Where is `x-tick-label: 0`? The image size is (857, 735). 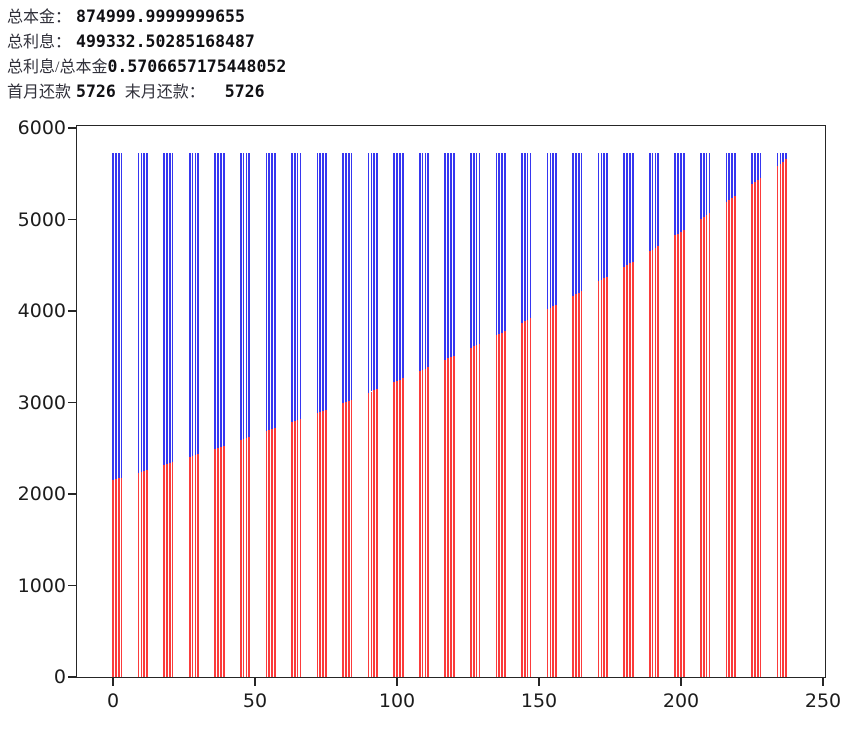
x-tick-label: 0 is located at coordinates (113, 701).